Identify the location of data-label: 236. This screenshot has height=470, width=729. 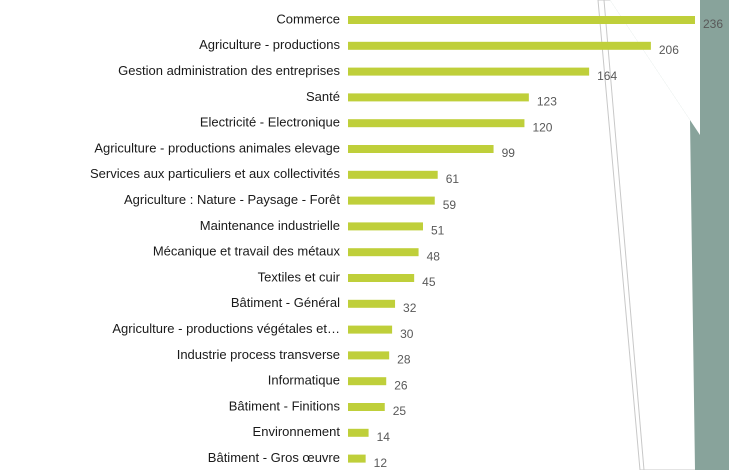
(713, 24).